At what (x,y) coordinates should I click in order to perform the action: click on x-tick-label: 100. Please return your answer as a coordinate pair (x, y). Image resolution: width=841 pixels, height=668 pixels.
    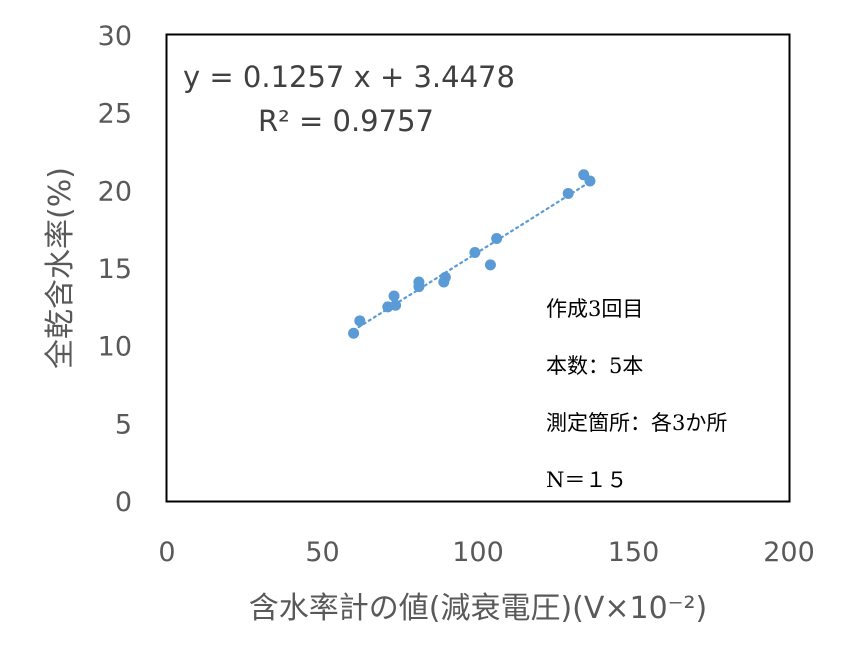
    Looking at the image, I should click on (478, 552).